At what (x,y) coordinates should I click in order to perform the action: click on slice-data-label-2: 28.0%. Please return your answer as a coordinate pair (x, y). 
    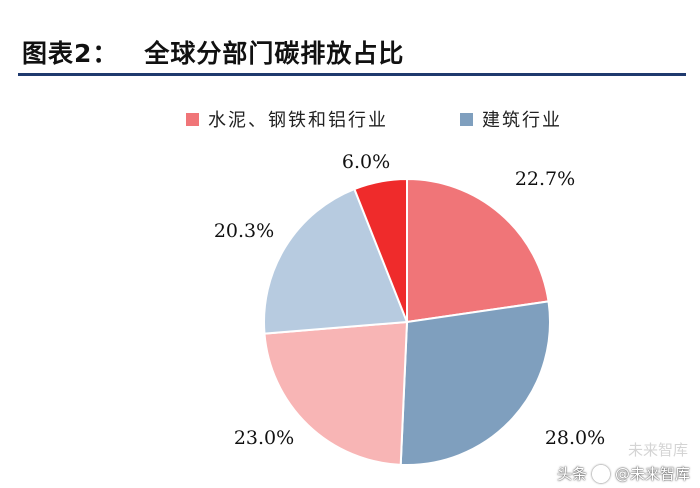
    Looking at the image, I should click on (575, 438).